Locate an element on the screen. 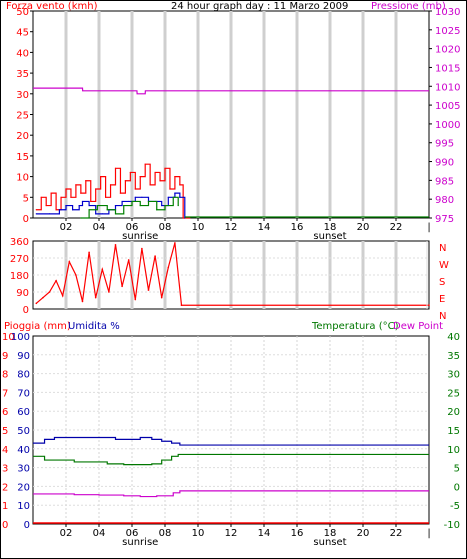 Image resolution: width=467 pixels, height=559 pixels. wind-axis-tick: 25 is located at coordinates (22, 116).